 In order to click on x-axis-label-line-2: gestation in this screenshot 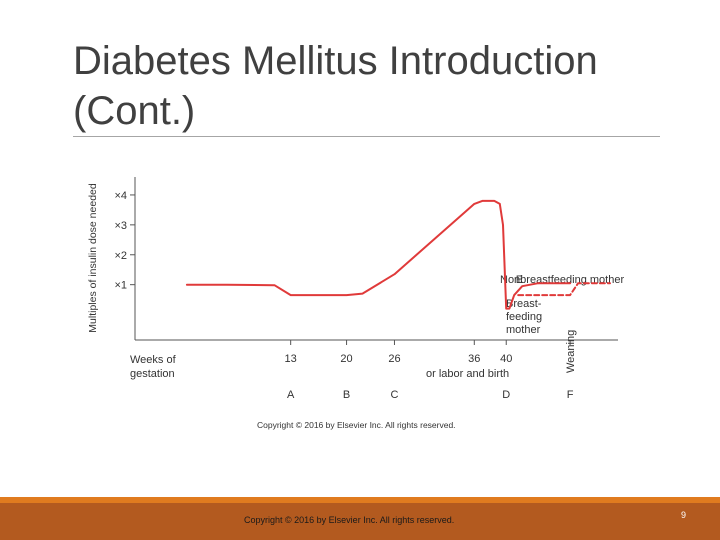, I will do `click(152, 374)`.